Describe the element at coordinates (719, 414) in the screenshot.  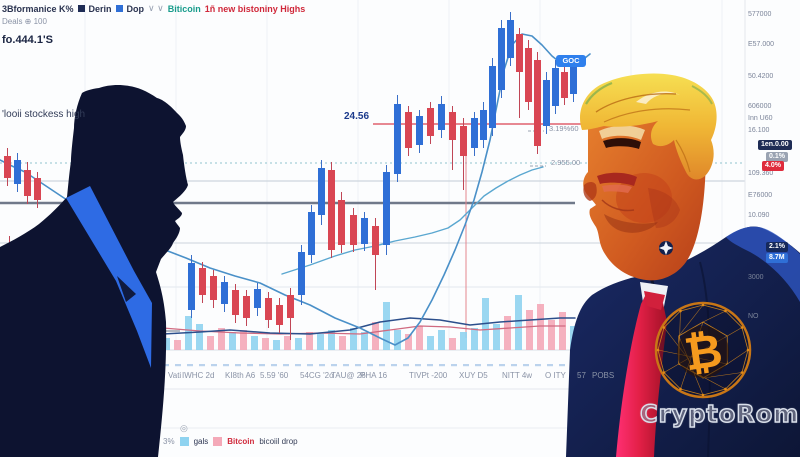
I see `cryptorom-watermark: CryptoRom` at that location.